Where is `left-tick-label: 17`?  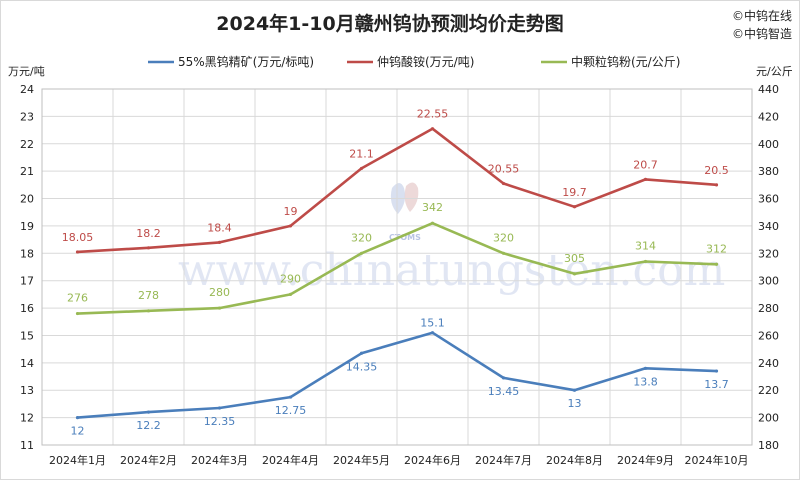
left-tick-label: 17 is located at coordinates (27, 281).